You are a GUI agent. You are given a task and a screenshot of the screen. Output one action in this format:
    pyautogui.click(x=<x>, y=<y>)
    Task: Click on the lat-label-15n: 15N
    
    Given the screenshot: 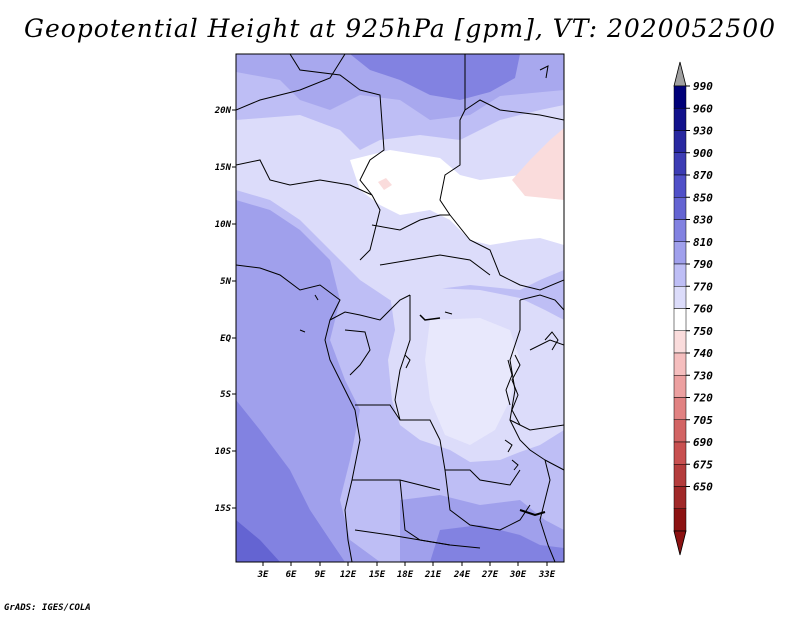 What is the action you would take?
    pyautogui.click(x=223, y=168)
    